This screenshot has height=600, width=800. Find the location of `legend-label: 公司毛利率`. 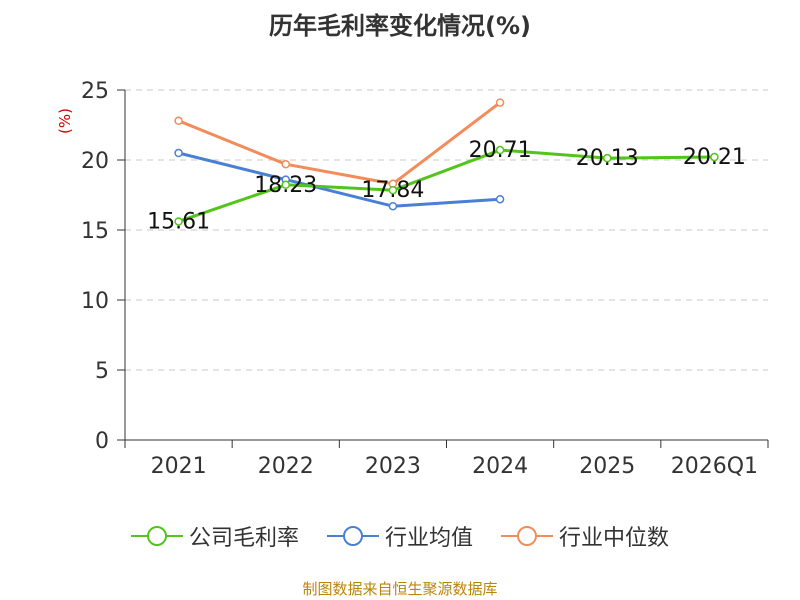

legend-label: 公司毛利率 is located at coordinates (243, 538).